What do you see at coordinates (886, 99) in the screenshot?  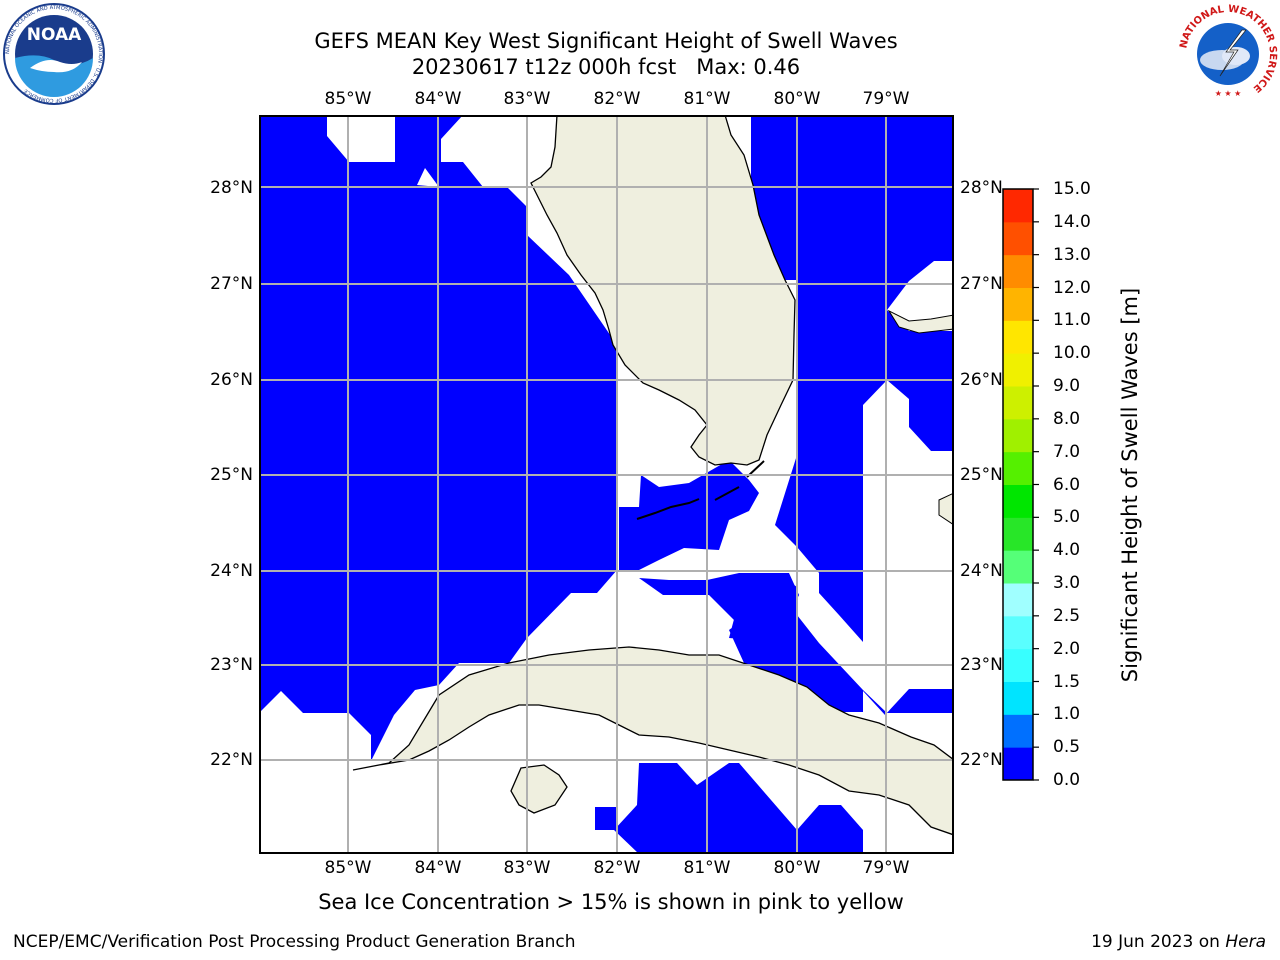 I see `lon-label-top: 79°W` at bounding box center [886, 99].